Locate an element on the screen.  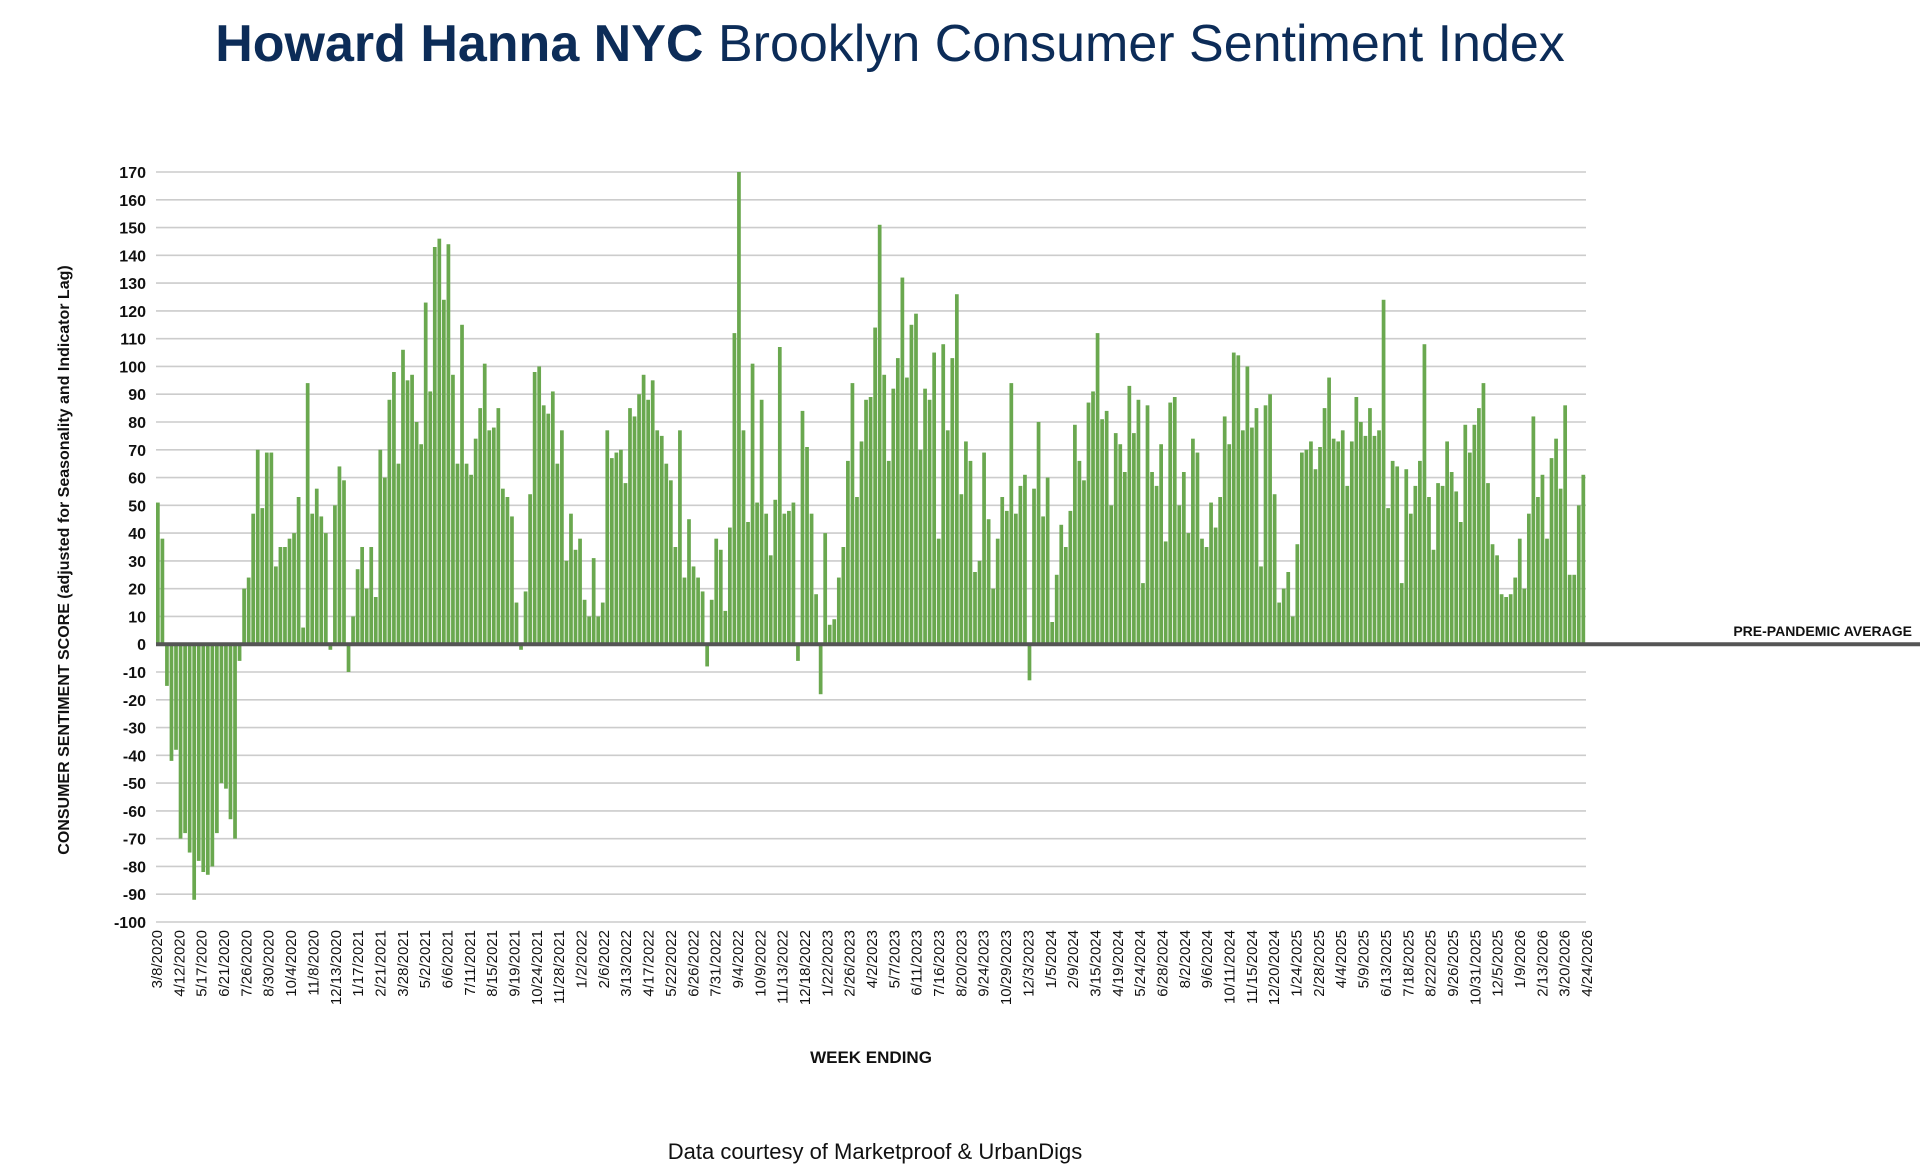
x-tick-label: 1/2/2022 is located at coordinates (582, 959).